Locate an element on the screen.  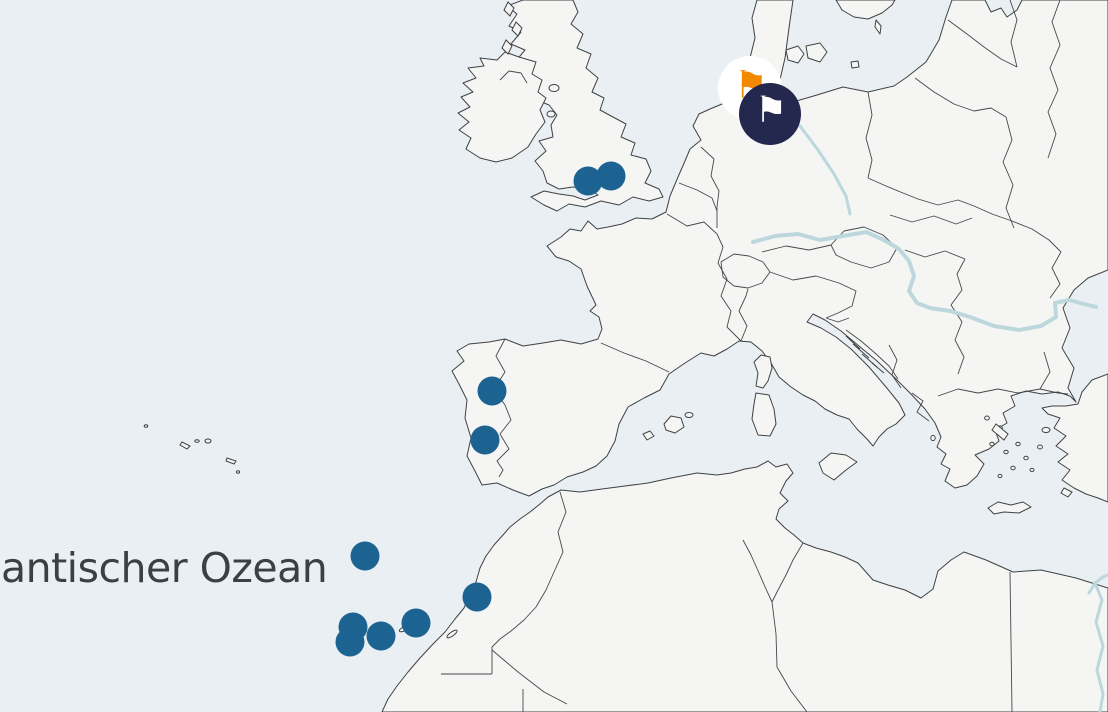
rhodes is located at coordinates (1066, 492).